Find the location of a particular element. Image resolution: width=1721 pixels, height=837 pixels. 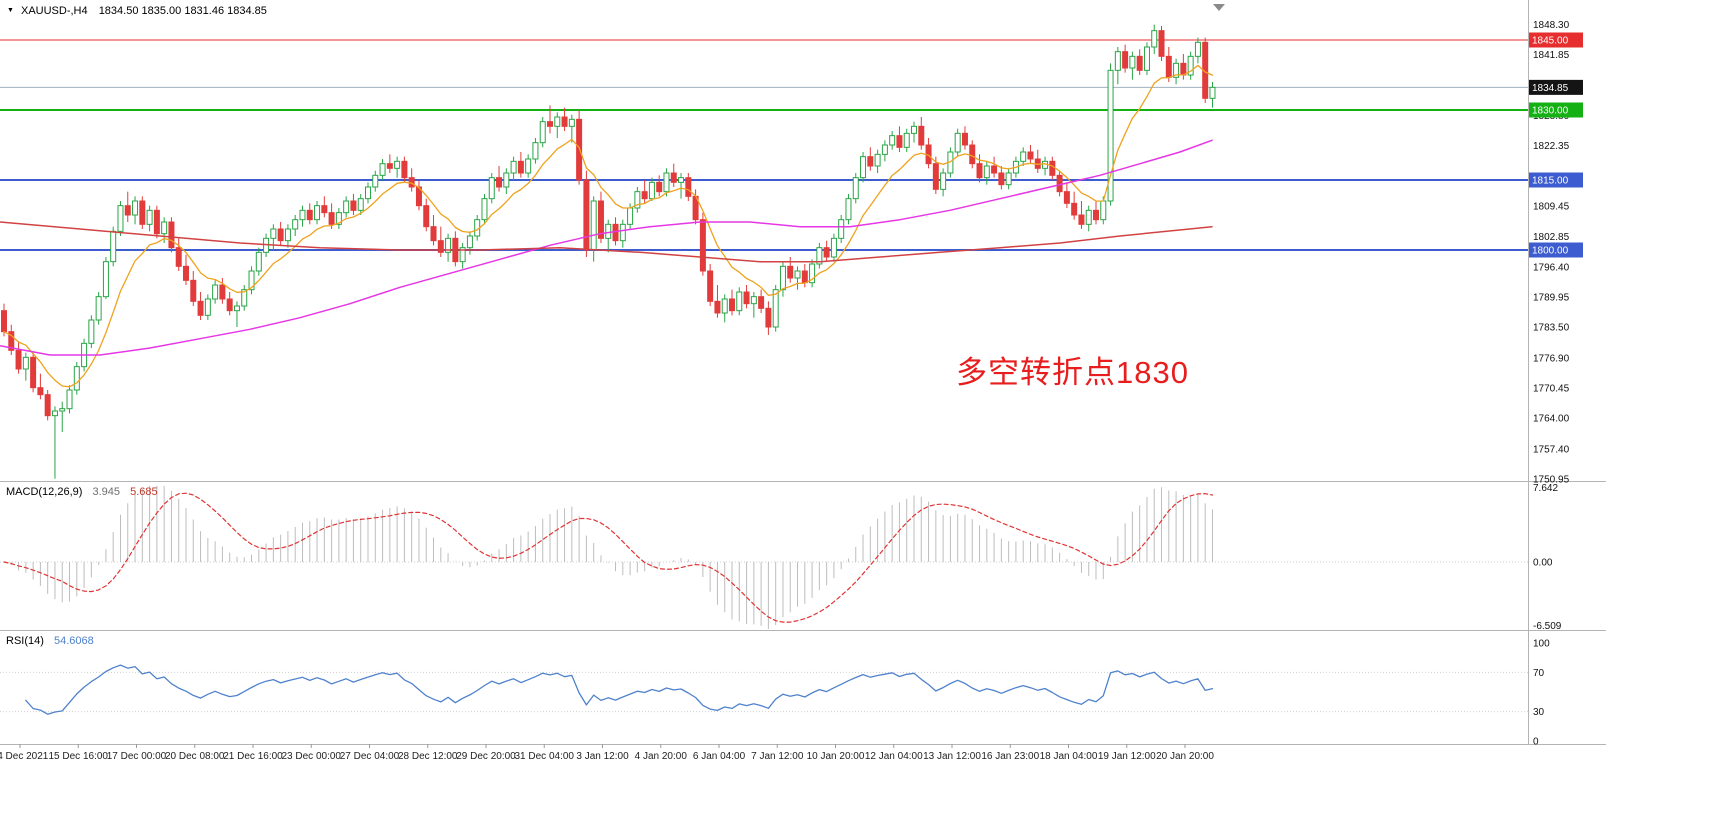

price-level-badge-text: 1800.00 is located at coordinates (1550, 251).